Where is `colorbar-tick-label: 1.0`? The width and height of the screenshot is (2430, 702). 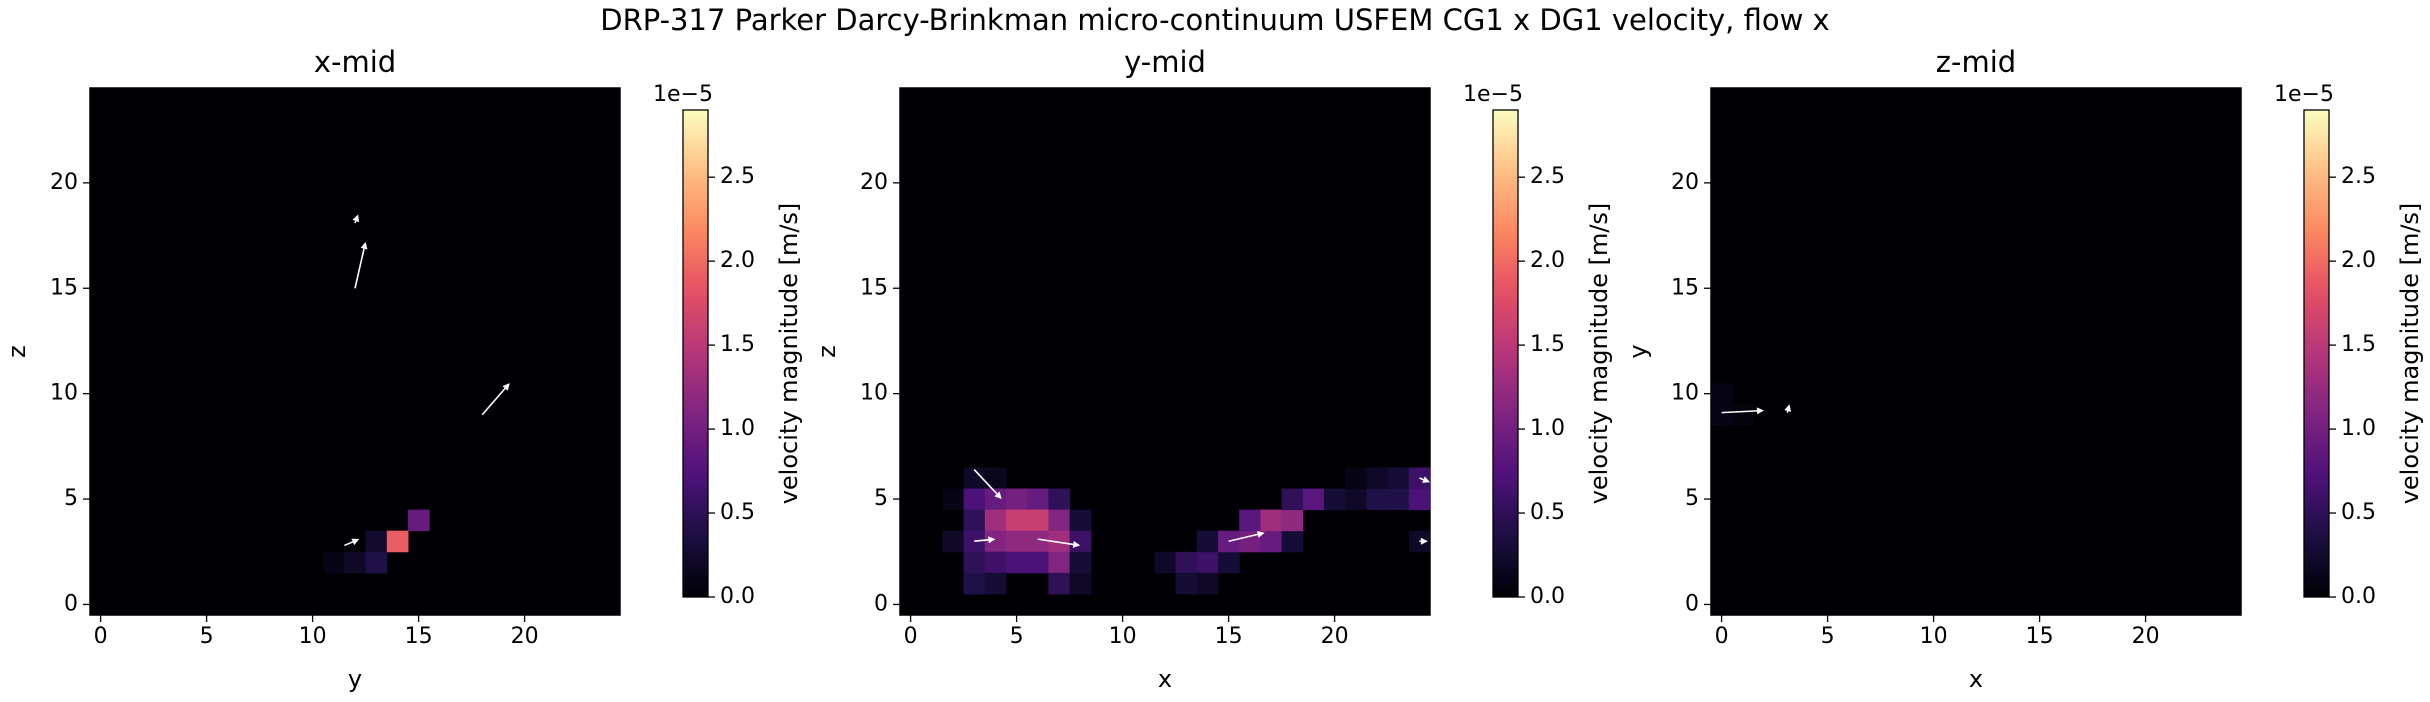
colorbar-tick-label: 1.0 is located at coordinates (1547, 428).